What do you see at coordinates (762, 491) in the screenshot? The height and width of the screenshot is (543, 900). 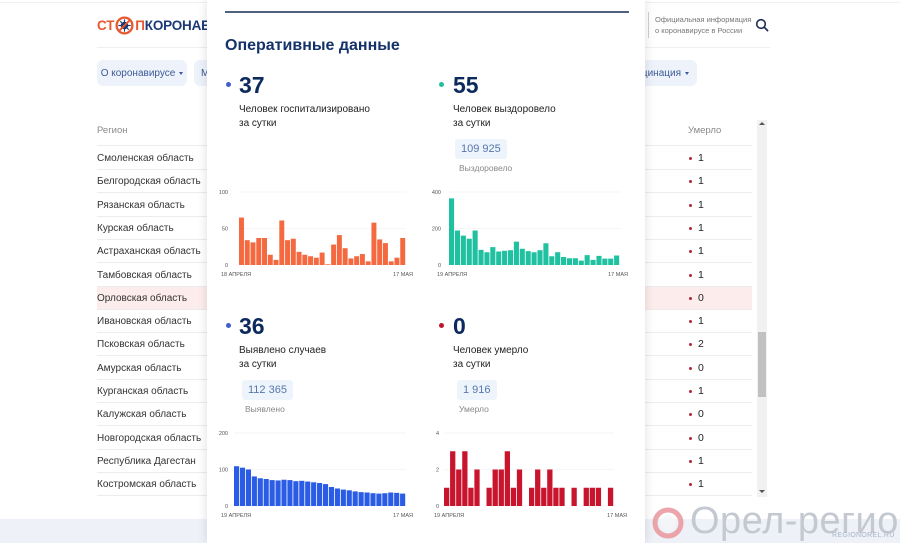 I see `scroll-down-arrow-icon` at bounding box center [762, 491].